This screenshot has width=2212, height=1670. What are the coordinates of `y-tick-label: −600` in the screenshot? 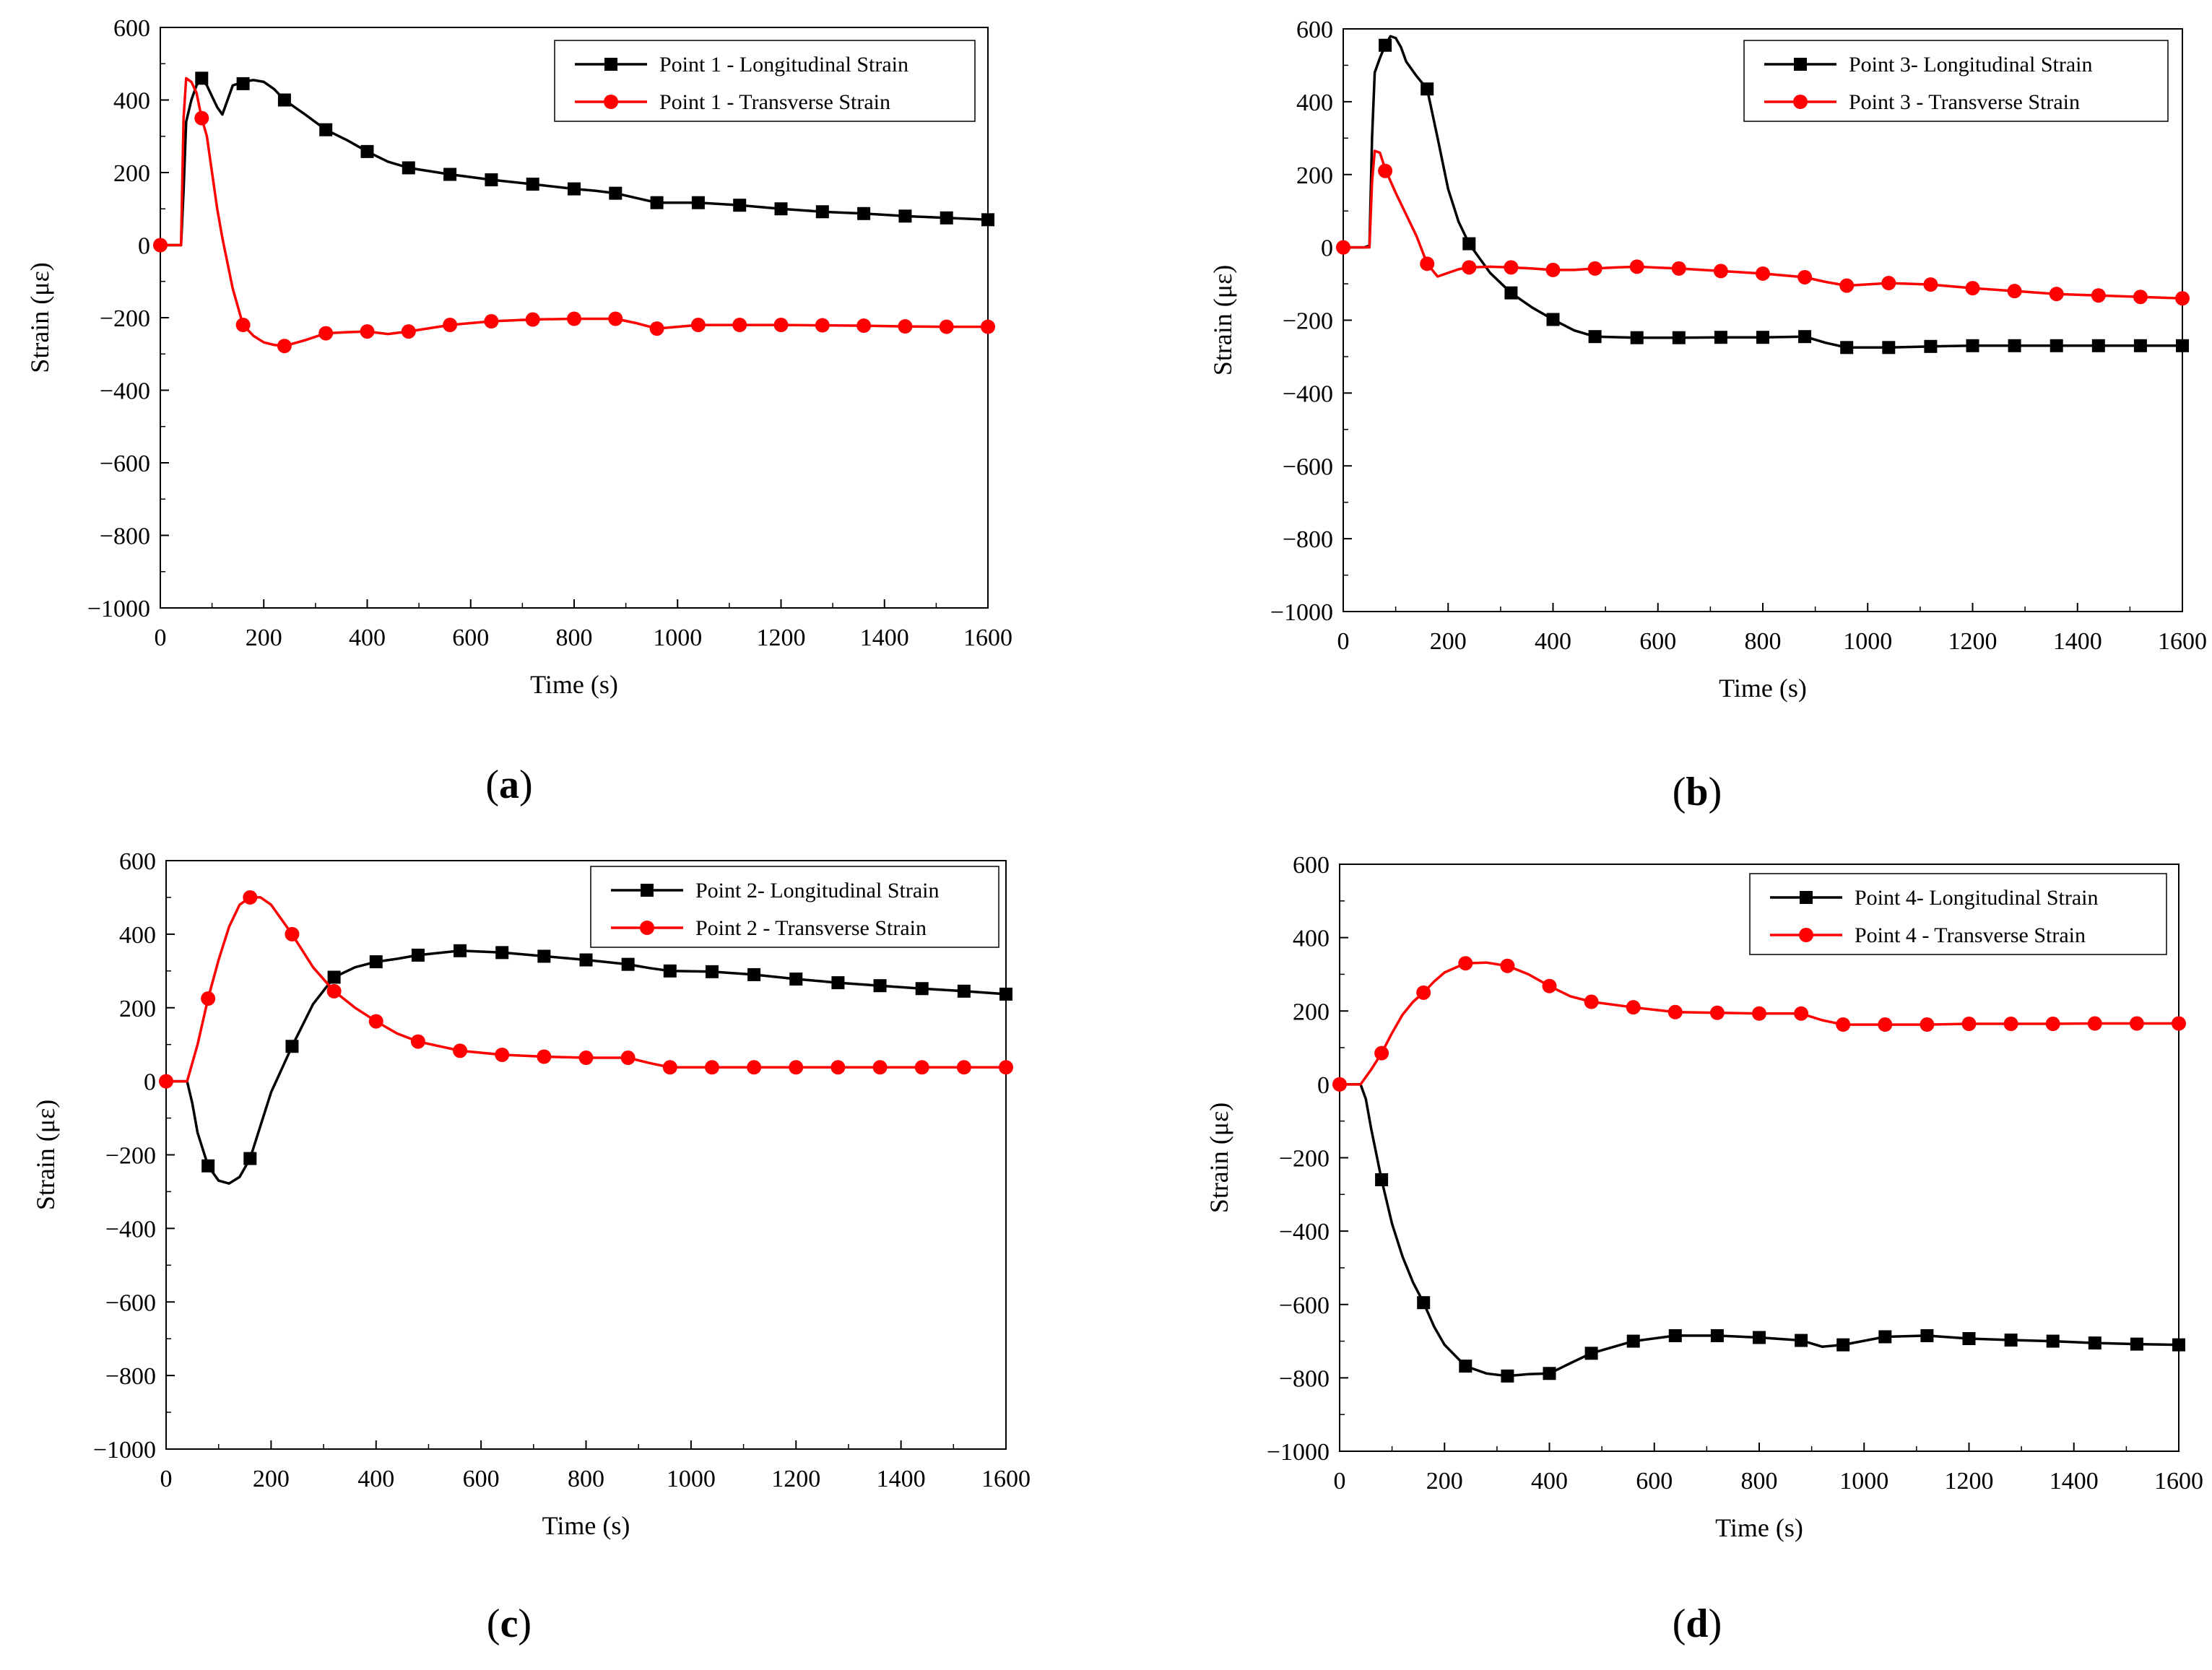 It's located at (1304, 1305).